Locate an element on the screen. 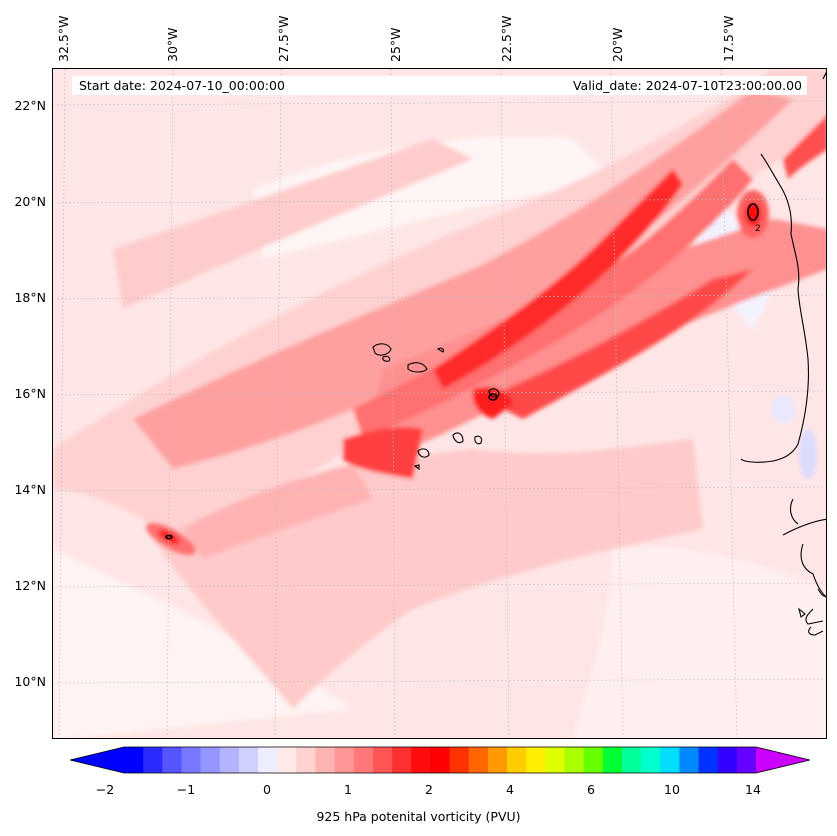 The image size is (837, 836). longitude-label: 32.5°W is located at coordinates (63, 38).